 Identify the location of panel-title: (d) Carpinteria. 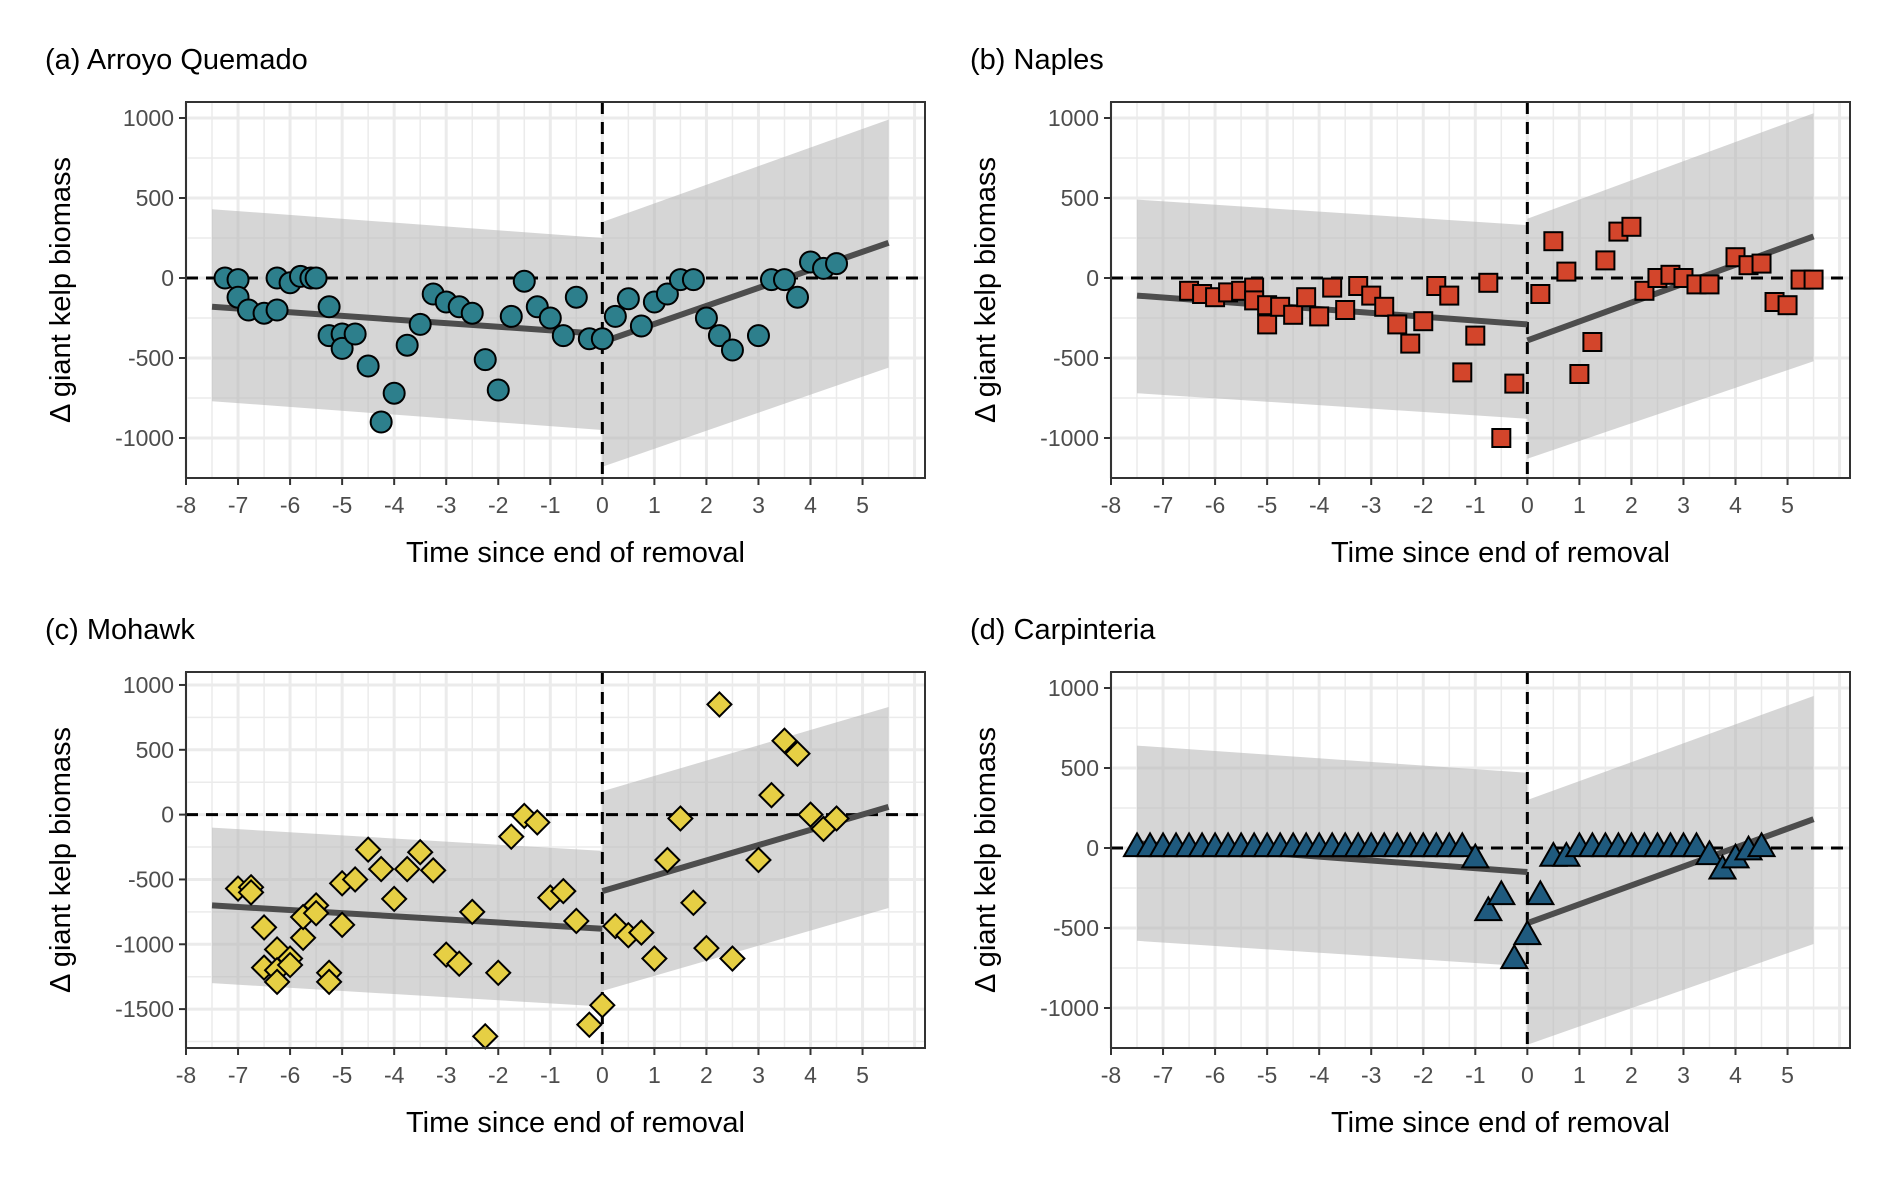
(1063, 630).